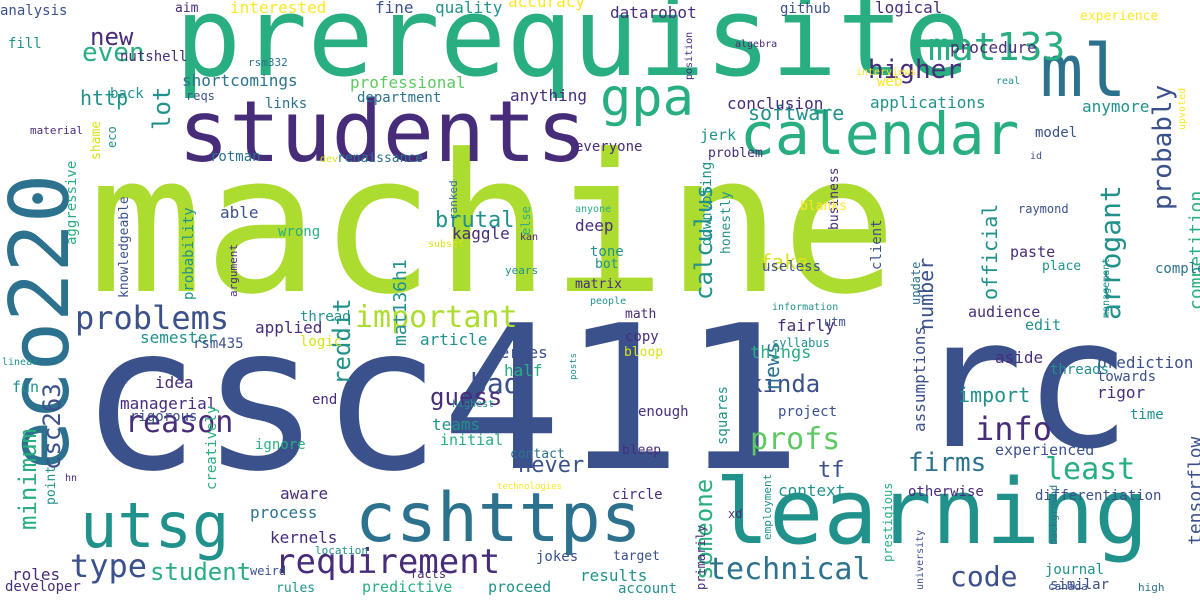 Image resolution: width=1200 pixels, height=600 pixels. What do you see at coordinates (642, 450) in the screenshot?
I see `word-bleep: bleep` at bounding box center [642, 450].